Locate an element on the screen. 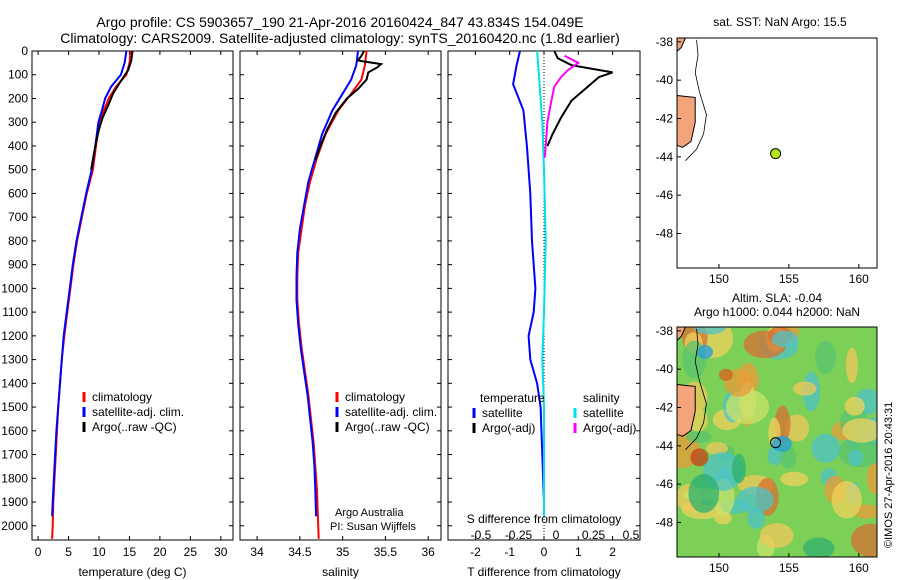 The width and height of the screenshot is (900, 580). sla-field is located at coordinates (777, 442).